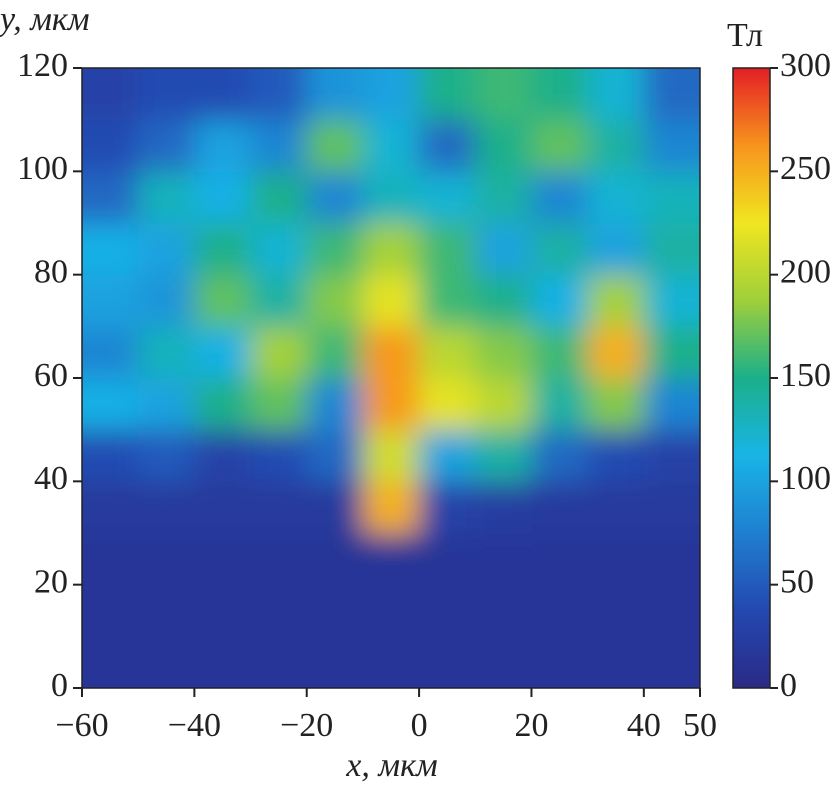 The width and height of the screenshot is (840, 792). What do you see at coordinates (805, 478) in the screenshot?
I see `colorbar-tick-label: 100` at bounding box center [805, 478].